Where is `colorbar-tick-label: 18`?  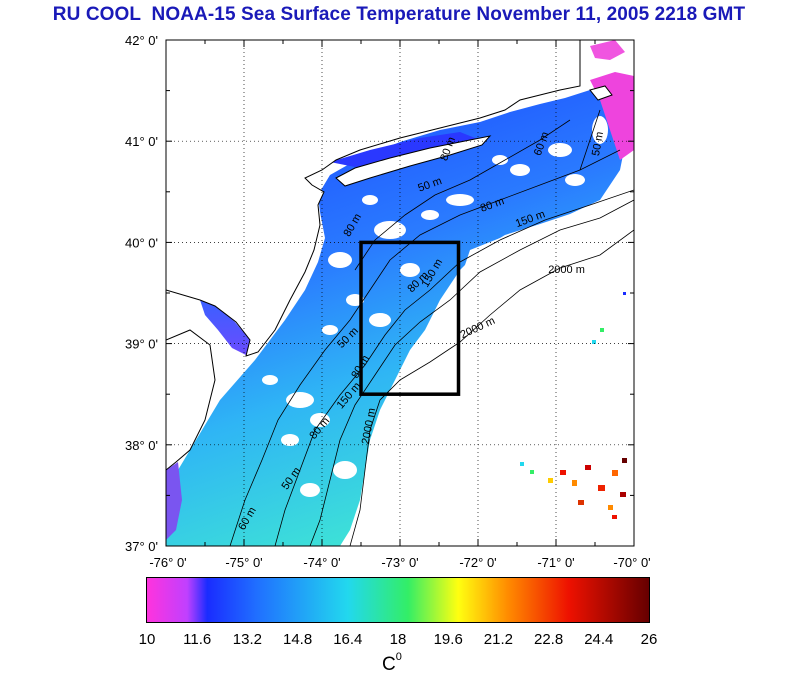 colorbar-tick-label: 18 is located at coordinates (398, 639).